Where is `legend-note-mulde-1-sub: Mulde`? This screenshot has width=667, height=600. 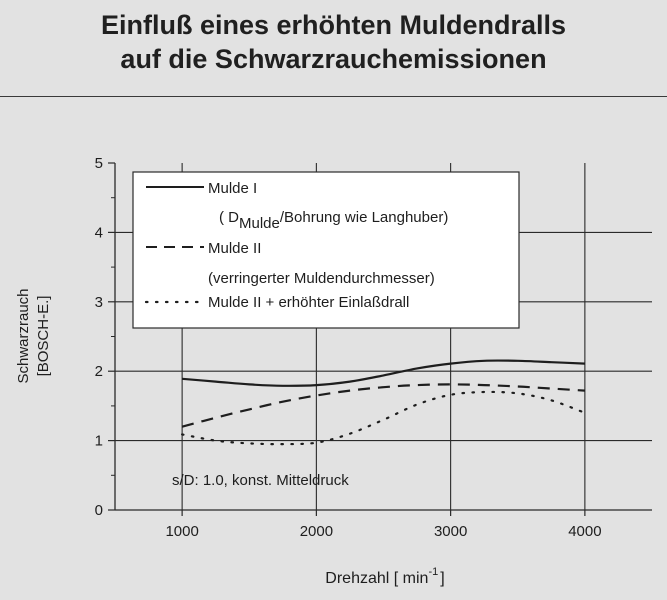
legend-note-mulde-1-sub: Mulde is located at coordinates (259, 223).